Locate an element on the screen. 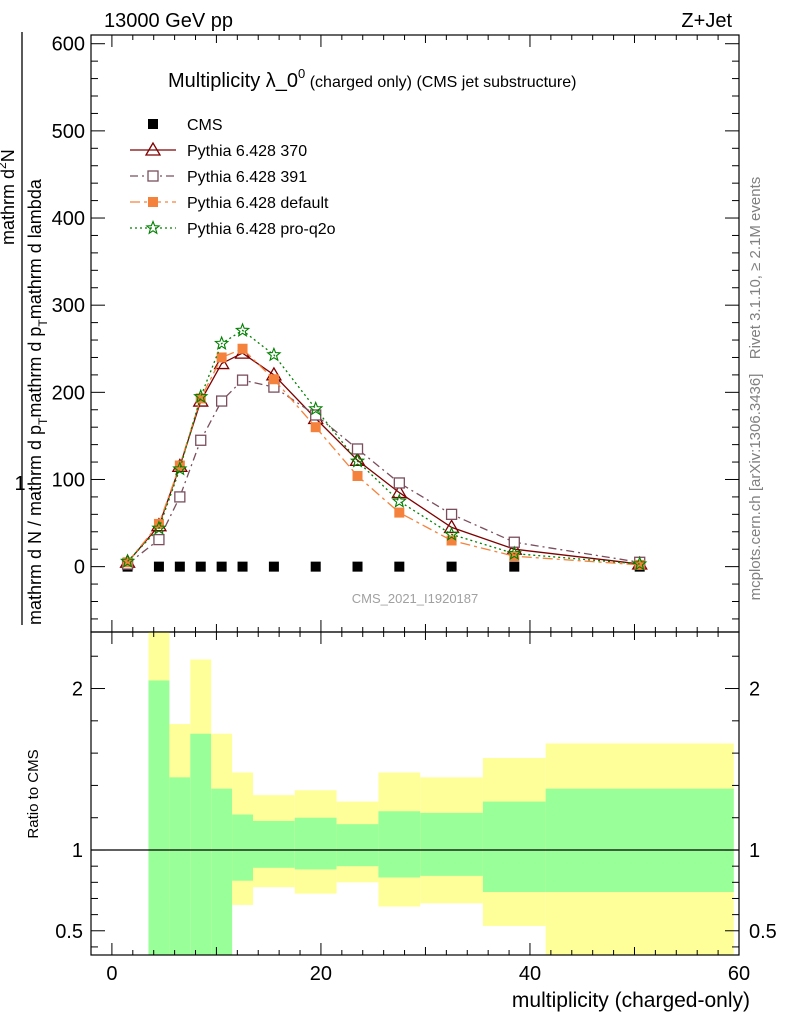 The image size is (786, 1024). ylabel-ylabel-denominator-end: mathrm d lambda is located at coordinates (35, 248).